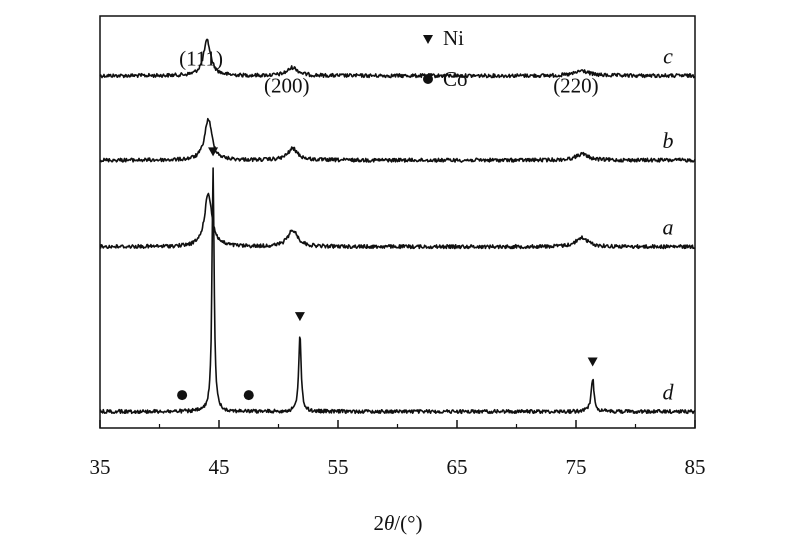 Image resolution: width=800 pixels, height=543 pixels. Describe the element at coordinates (453, 38) in the screenshot. I see `legend-ni-label: Ni` at that location.